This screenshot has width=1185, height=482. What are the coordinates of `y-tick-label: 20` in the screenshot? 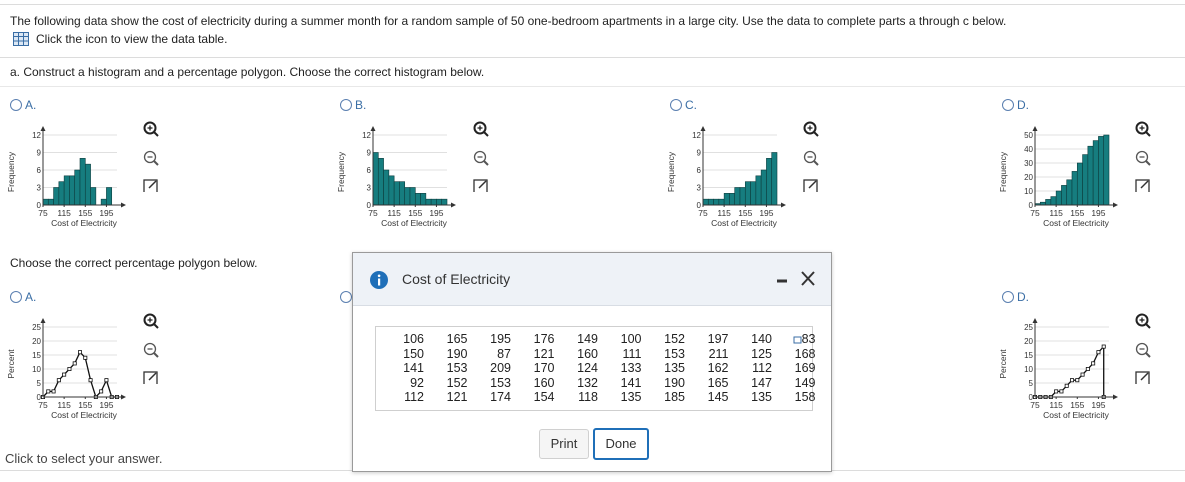 It's located at (1028, 177).